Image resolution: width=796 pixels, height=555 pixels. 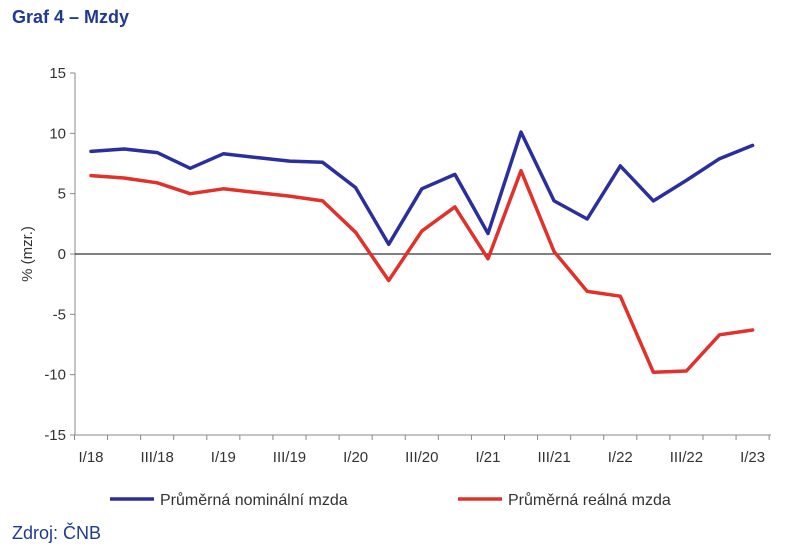 I want to click on x-tick-label: III/22, so click(x=686, y=457).